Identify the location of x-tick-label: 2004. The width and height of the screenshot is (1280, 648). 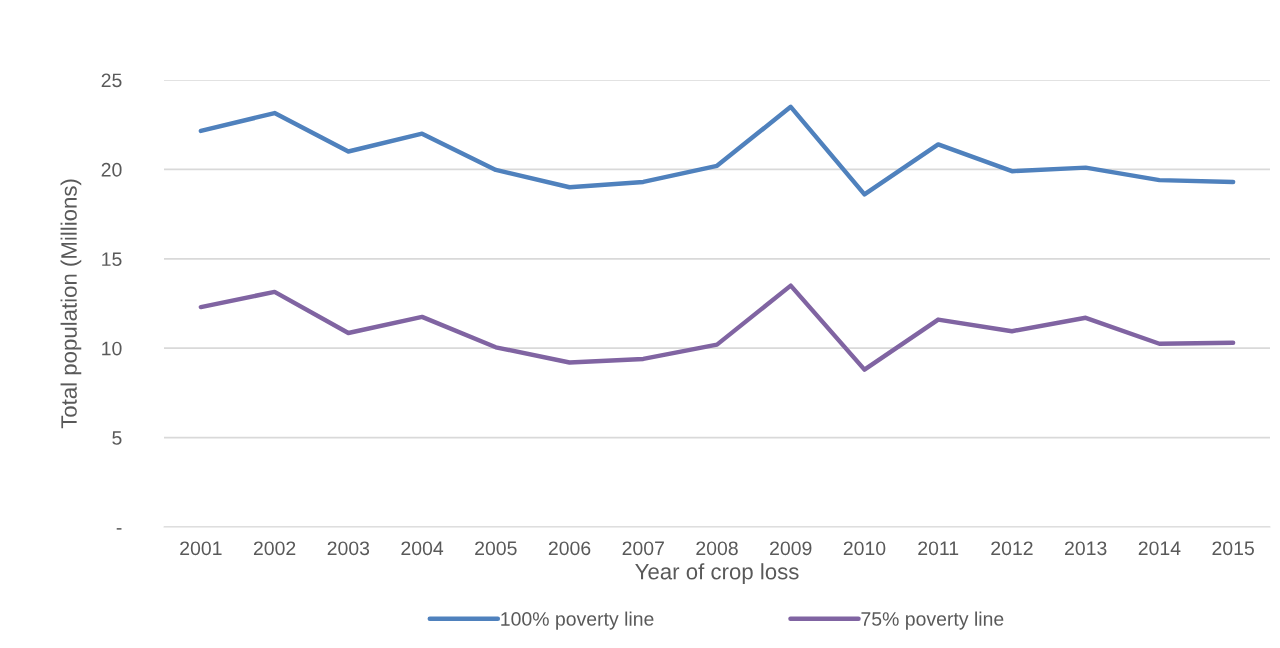
(422, 548).